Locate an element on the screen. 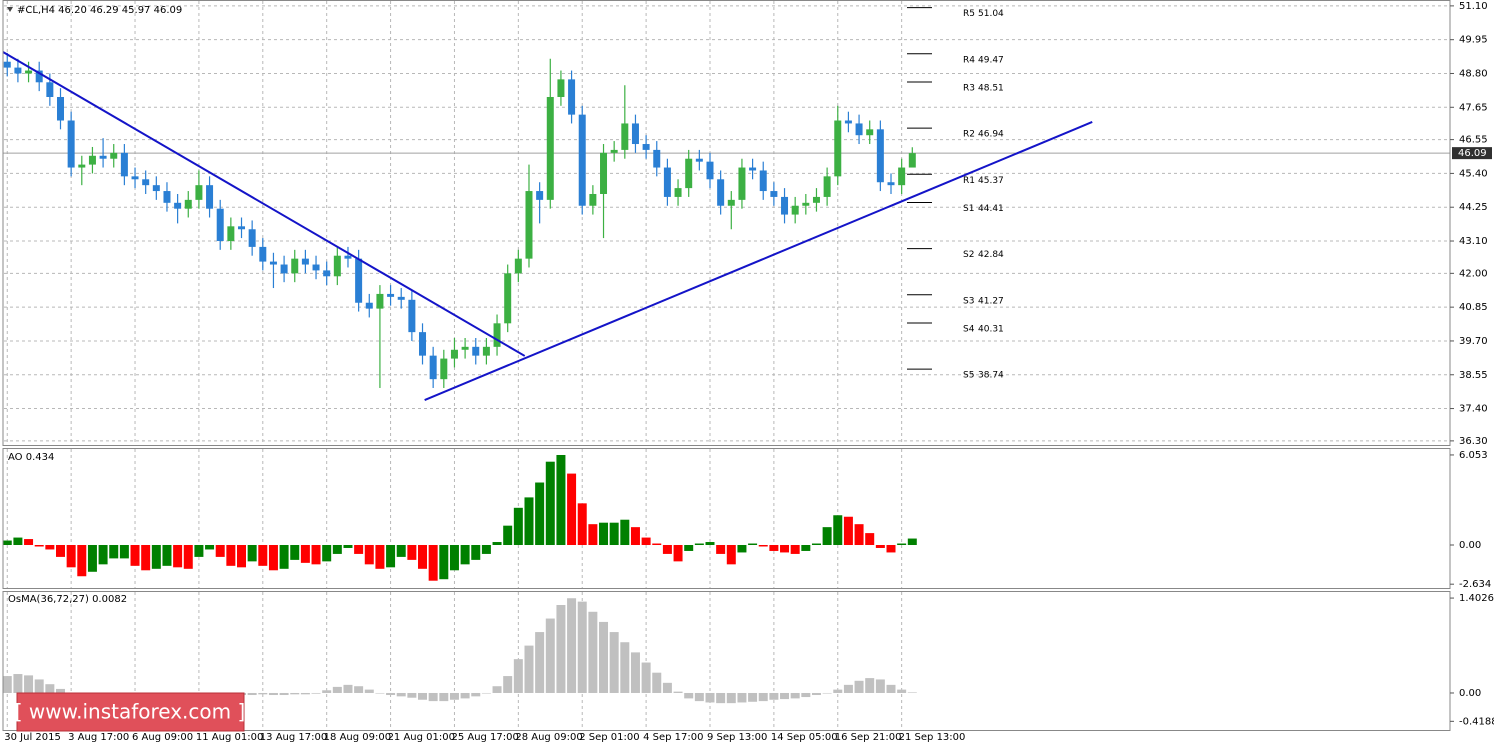 The height and width of the screenshot is (744, 1494). y-tick-label: 0.00 is located at coordinates (1470, 545).